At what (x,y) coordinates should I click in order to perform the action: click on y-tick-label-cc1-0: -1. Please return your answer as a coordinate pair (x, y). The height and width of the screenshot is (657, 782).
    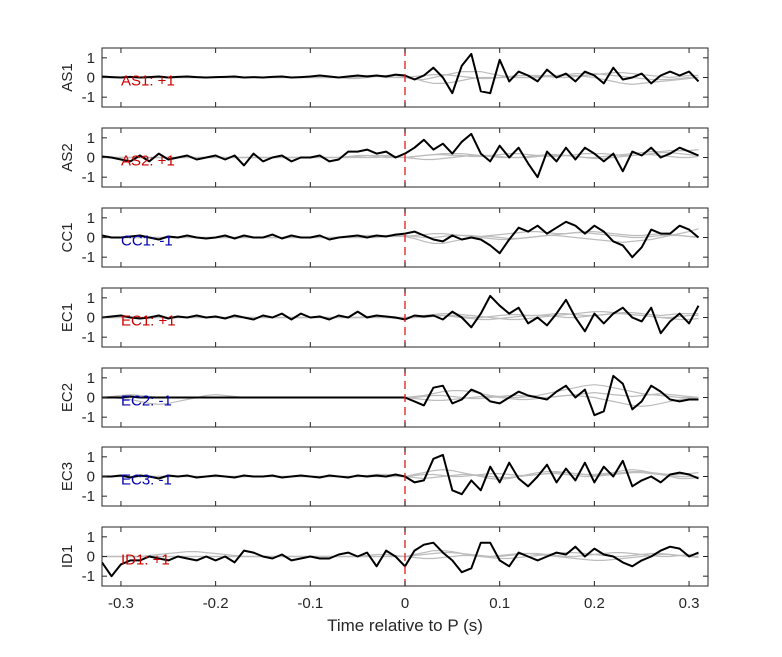
    Looking at the image, I should click on (88, 257).